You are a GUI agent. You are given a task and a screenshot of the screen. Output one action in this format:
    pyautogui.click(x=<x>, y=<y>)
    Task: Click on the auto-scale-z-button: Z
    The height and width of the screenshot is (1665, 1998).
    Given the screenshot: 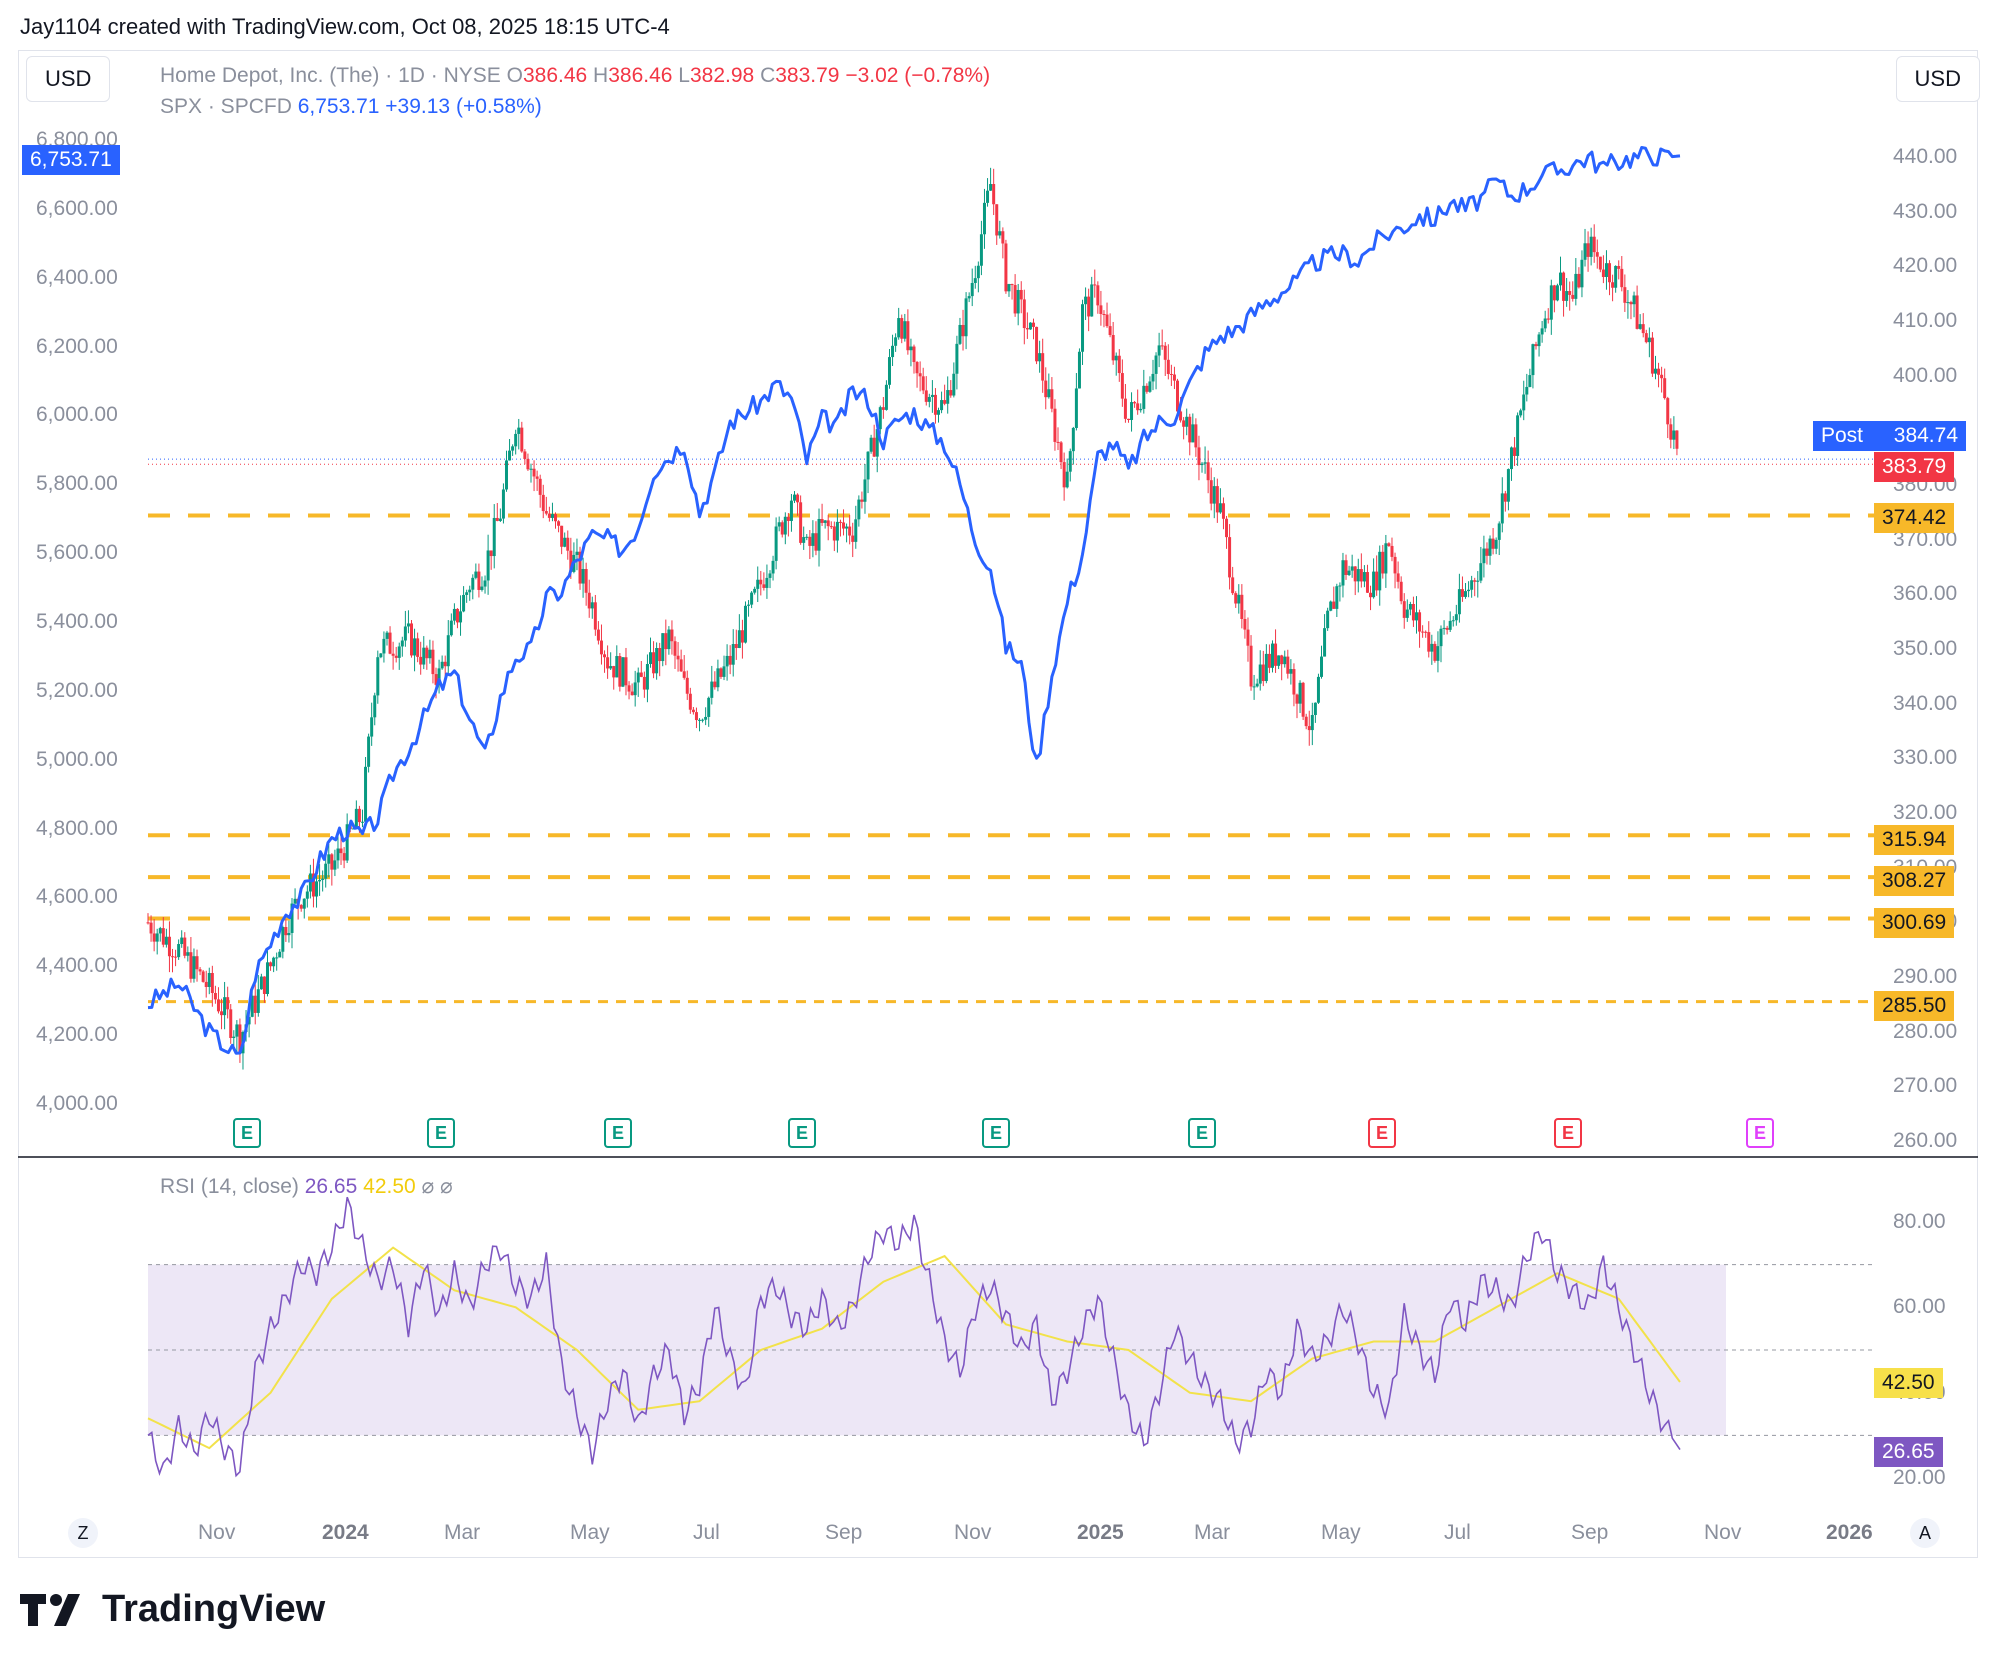 What is the action you would take?
    pyautogui.click(x=83, y=1533)
    